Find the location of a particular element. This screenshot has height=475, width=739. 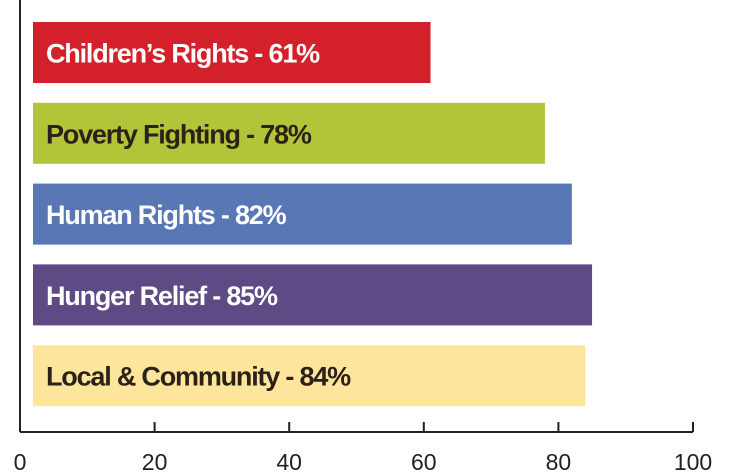

bar-label: Human Rights - 82% is located at coordinates (166, 215).